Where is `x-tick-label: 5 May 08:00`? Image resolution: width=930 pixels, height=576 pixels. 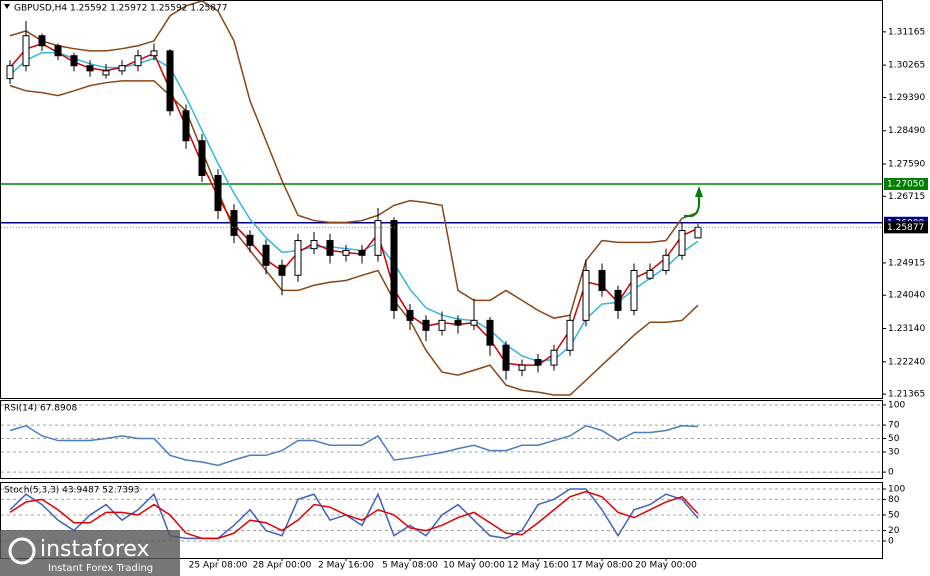 x-tick-label: 5 May 08:00 is located at coordinates (410, 566).